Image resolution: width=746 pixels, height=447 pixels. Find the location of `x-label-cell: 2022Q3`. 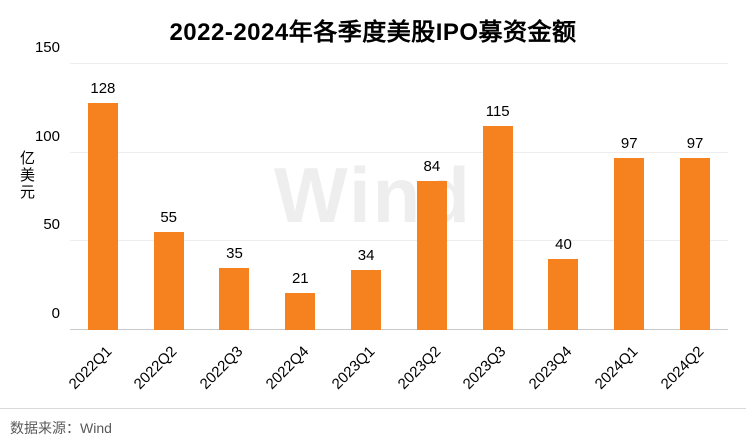

x-label-cell: 2022Q3 is located at coordinates (232, 367).